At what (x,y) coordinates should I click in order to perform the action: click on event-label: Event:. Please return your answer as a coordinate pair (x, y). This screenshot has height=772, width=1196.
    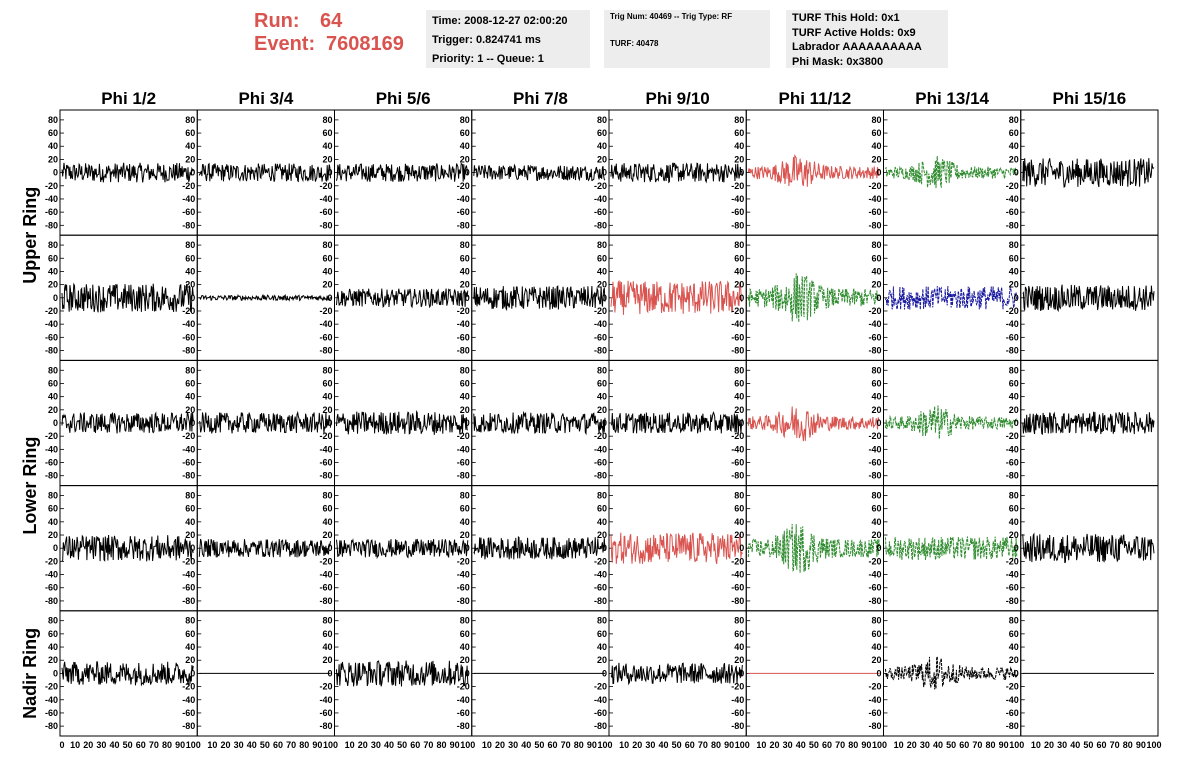
    Looking at the image, I should click on (285, 44).